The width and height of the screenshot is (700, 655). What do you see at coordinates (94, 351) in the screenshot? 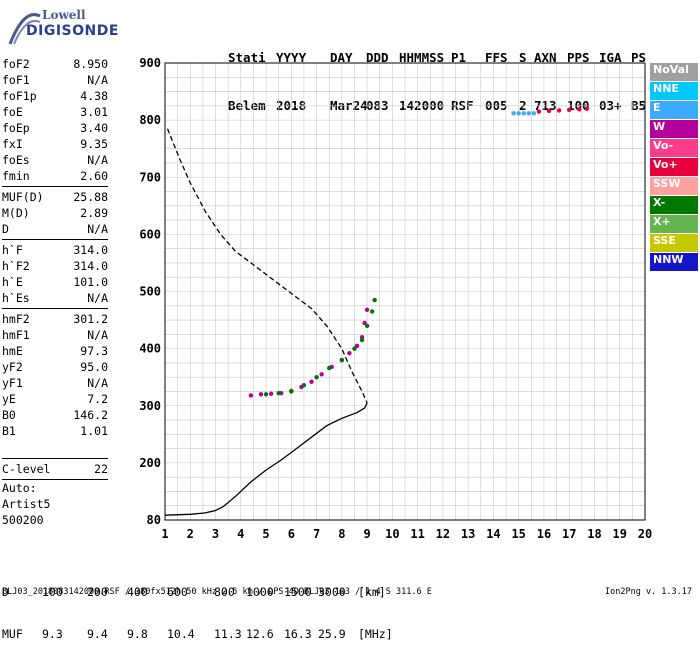
I see `param-value: 97.3` at bounding box center [94, 351].